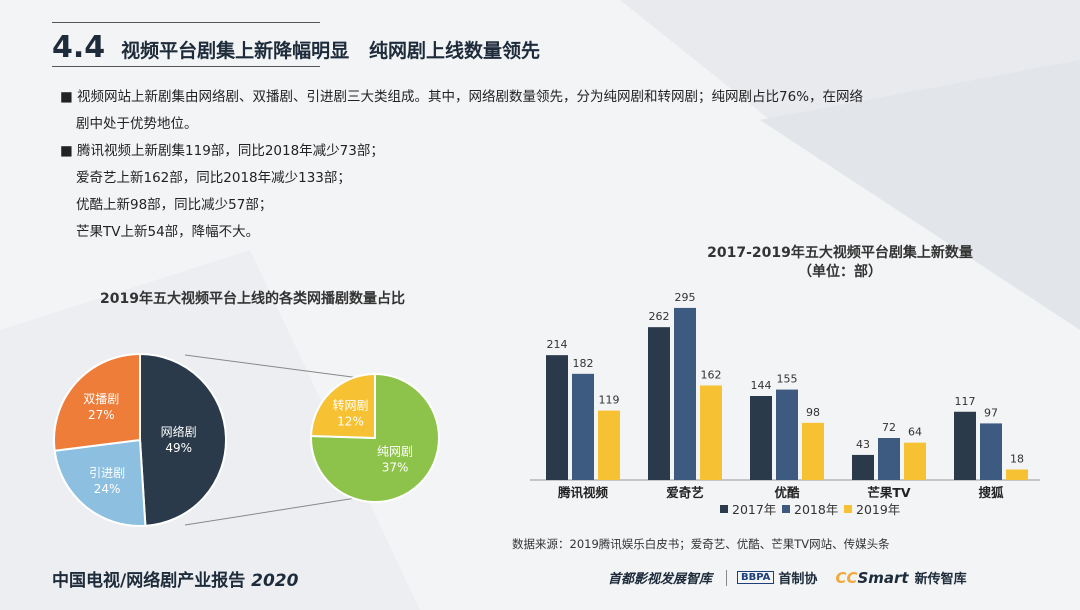 Image resolution: width=1080 pixels, height=610 pixels. What do you see at coordinates (395, 452) in the screenshot?
I see `pie-slice-label: 纯网剧` at bounding box center [395, 452].